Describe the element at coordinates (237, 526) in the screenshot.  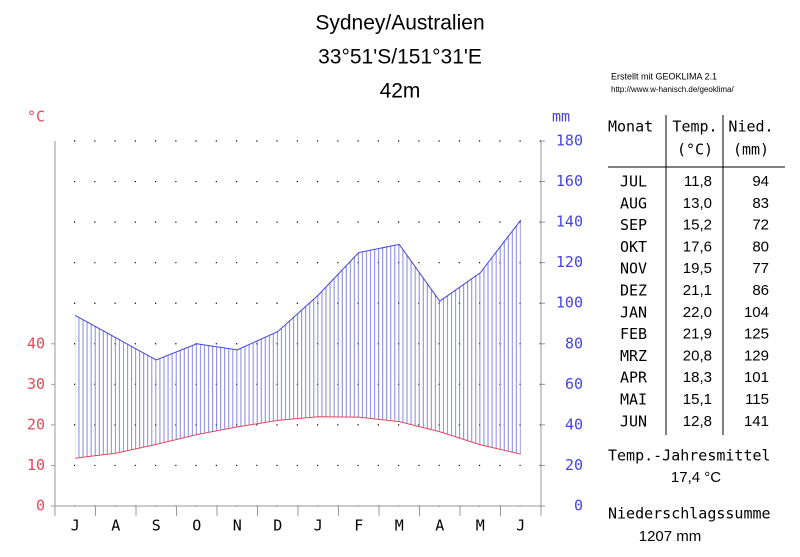
I see `x-tick-label: N` at that location.